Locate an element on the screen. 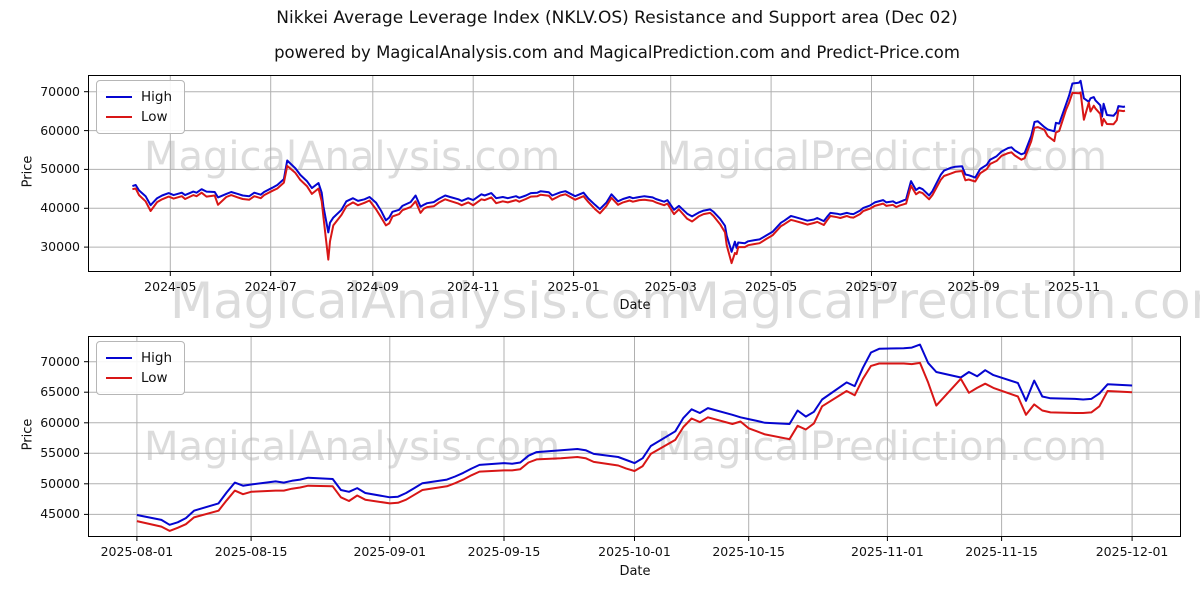 The image size is (1200, 600). y-tick-label: 65000 is located at coordinates (60, 392).